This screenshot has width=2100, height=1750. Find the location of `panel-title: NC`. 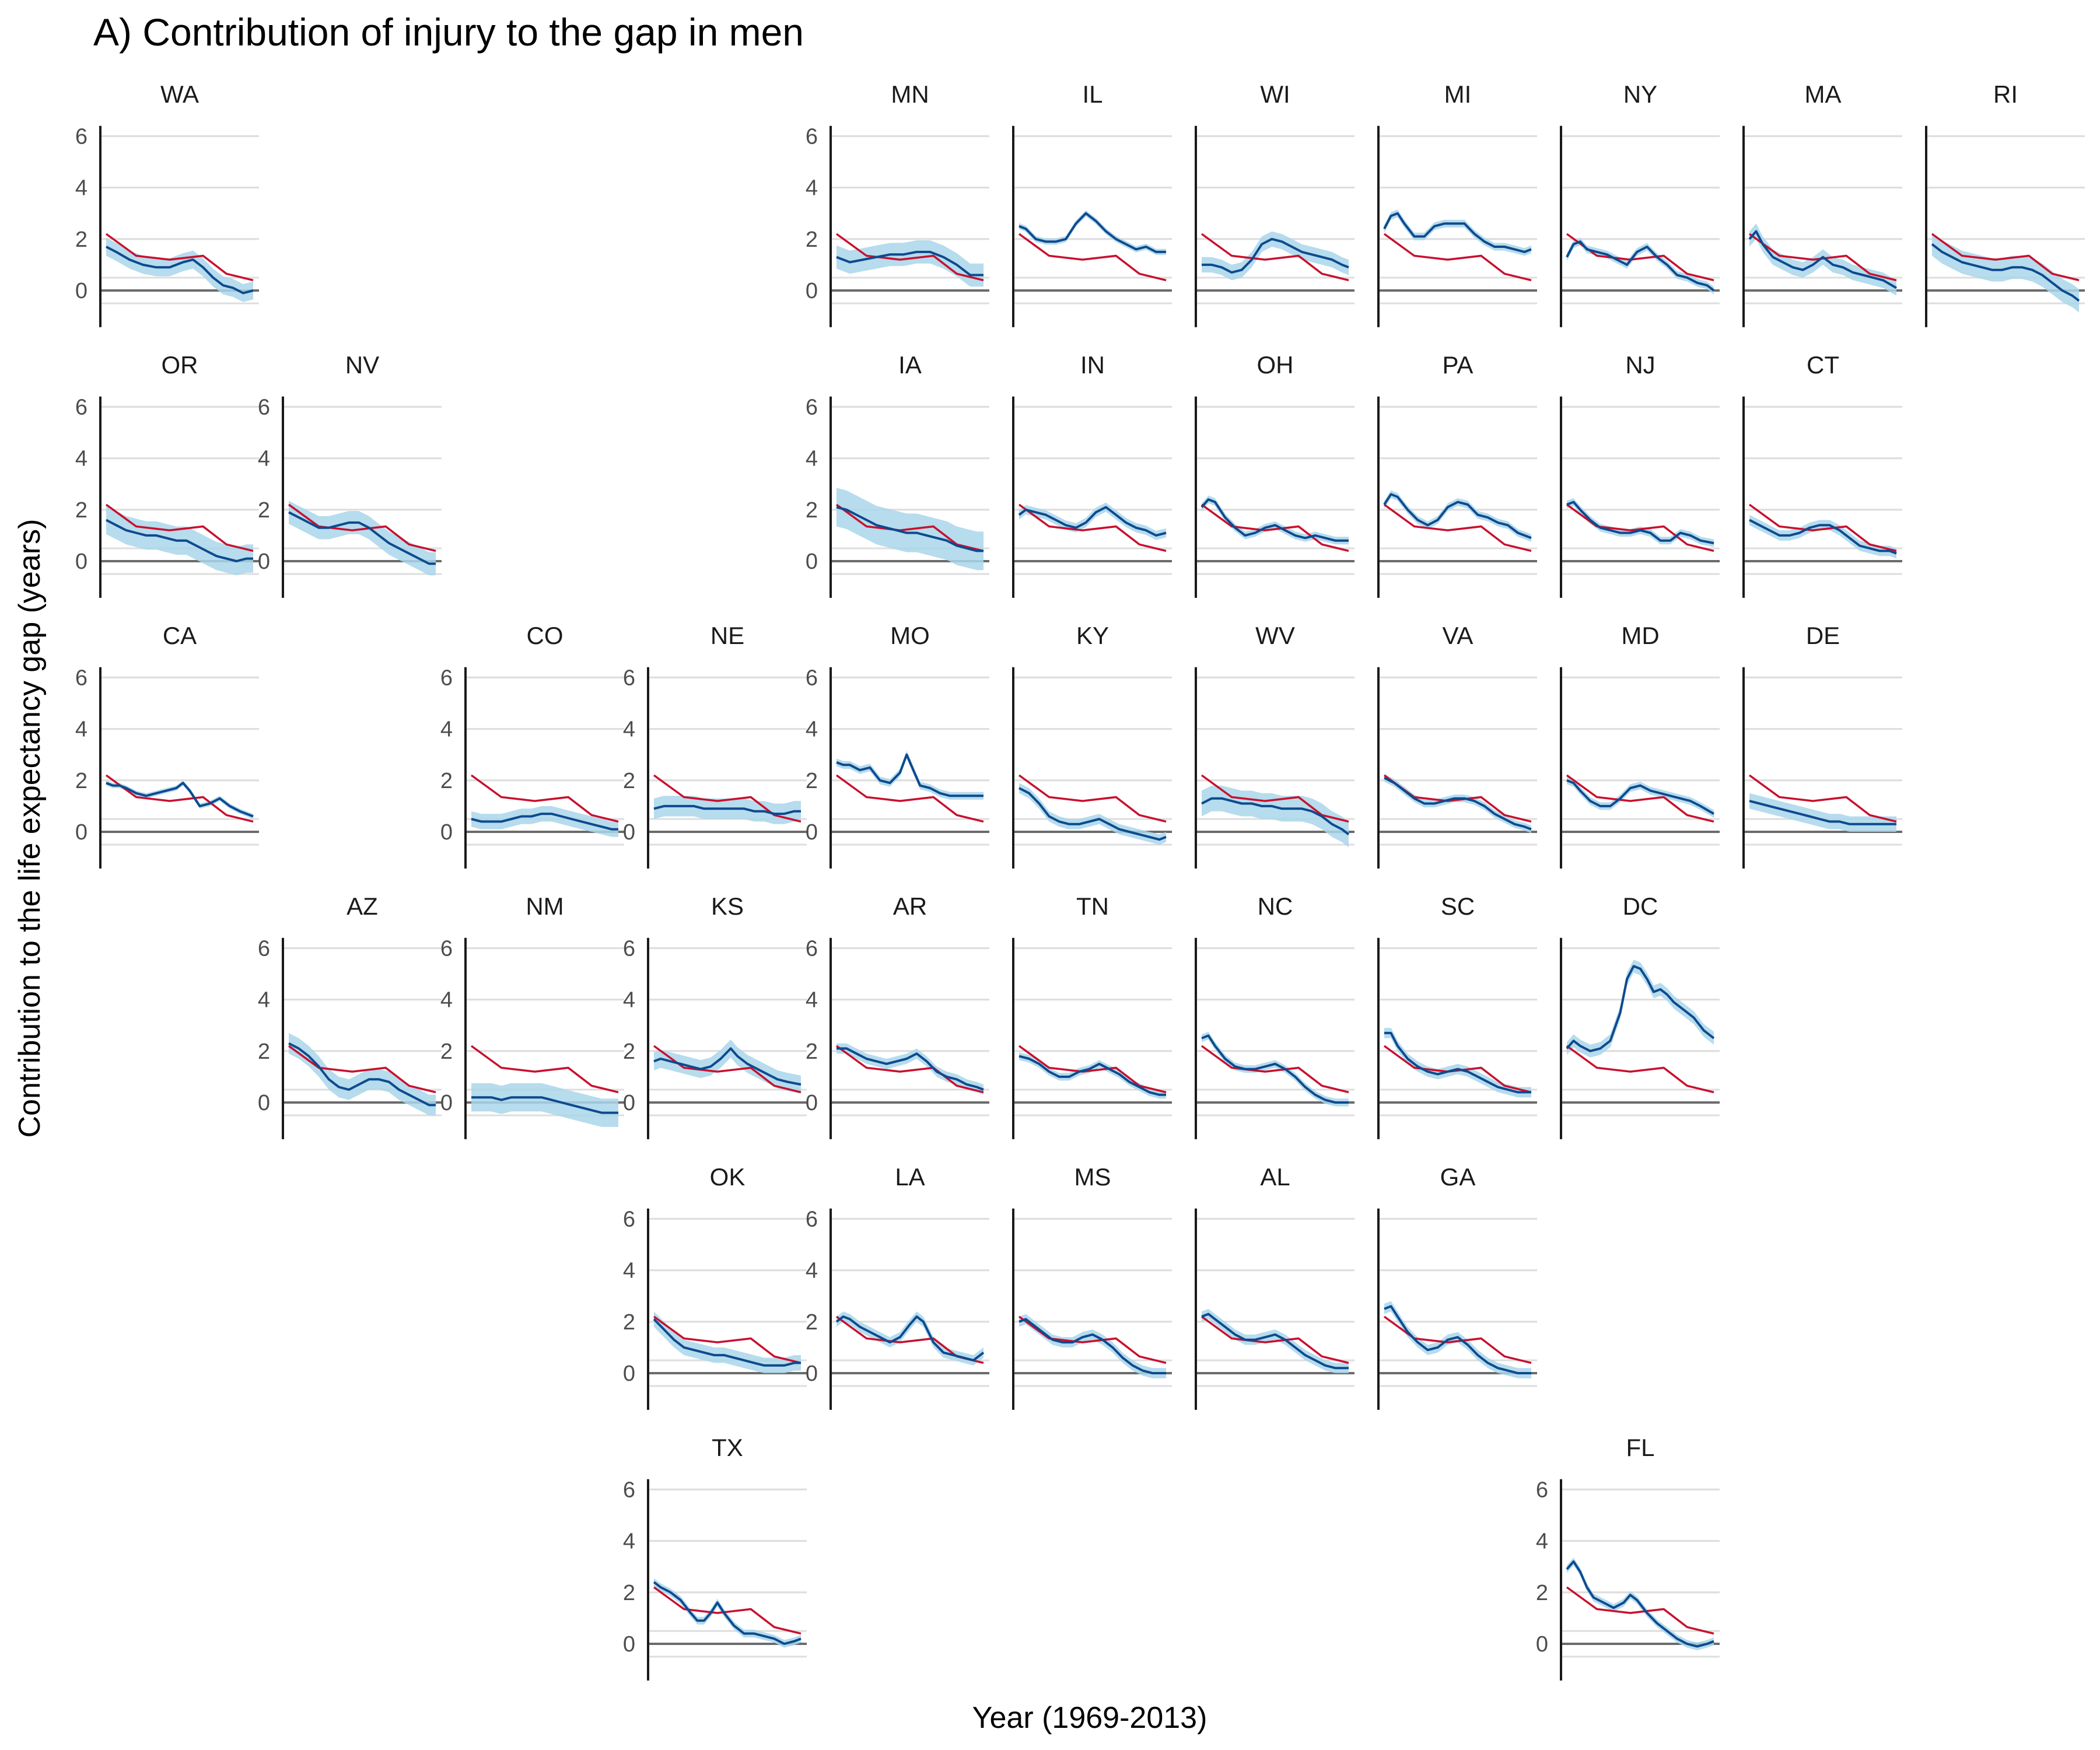

panel-title: NC is located at coordinates (1275, 906).